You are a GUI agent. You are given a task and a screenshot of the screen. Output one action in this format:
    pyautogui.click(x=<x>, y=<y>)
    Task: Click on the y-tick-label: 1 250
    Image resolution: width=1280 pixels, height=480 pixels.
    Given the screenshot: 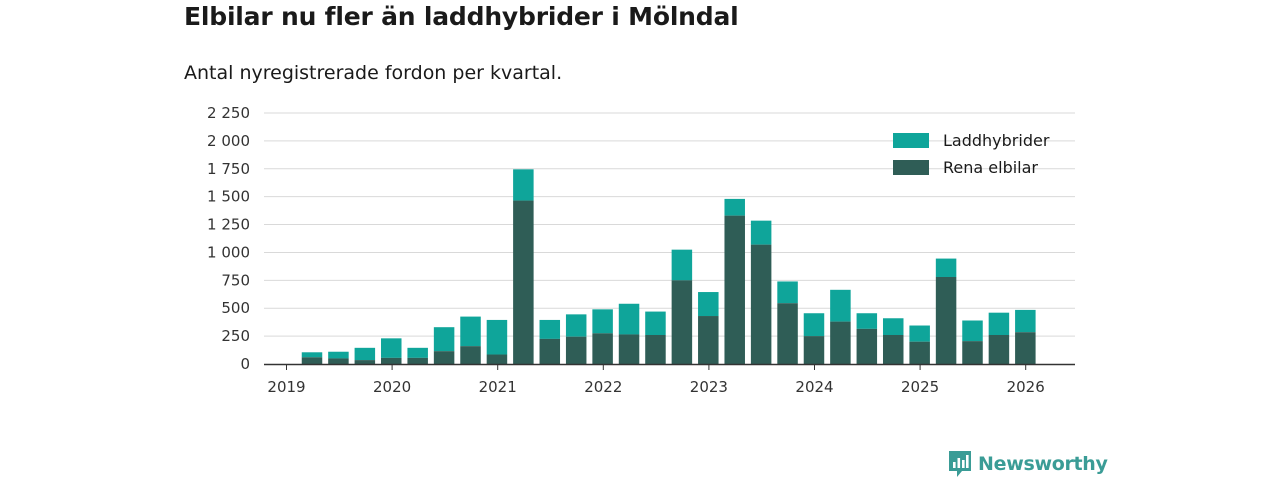 What is the action you would take?
    pyautogui.click(x=228, y=225)
    